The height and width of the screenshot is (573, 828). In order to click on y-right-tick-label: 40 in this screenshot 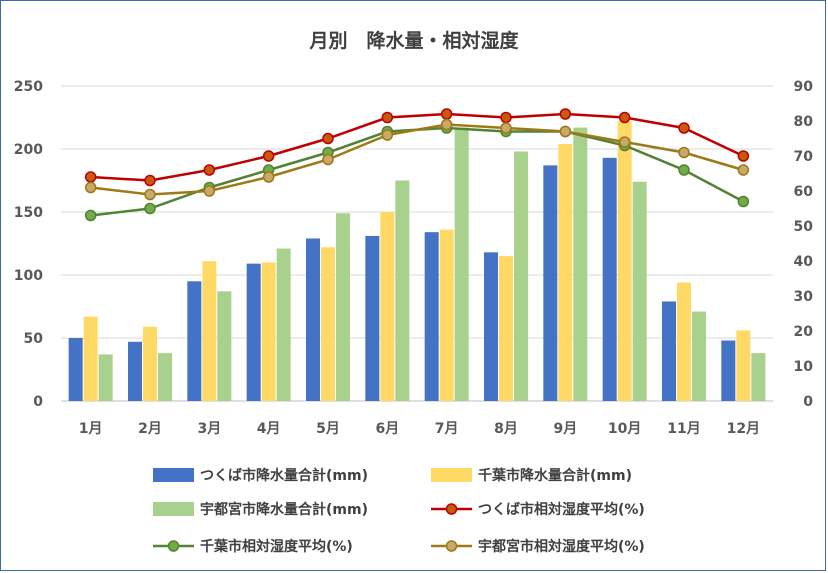, I will do `click(804, 262)`.